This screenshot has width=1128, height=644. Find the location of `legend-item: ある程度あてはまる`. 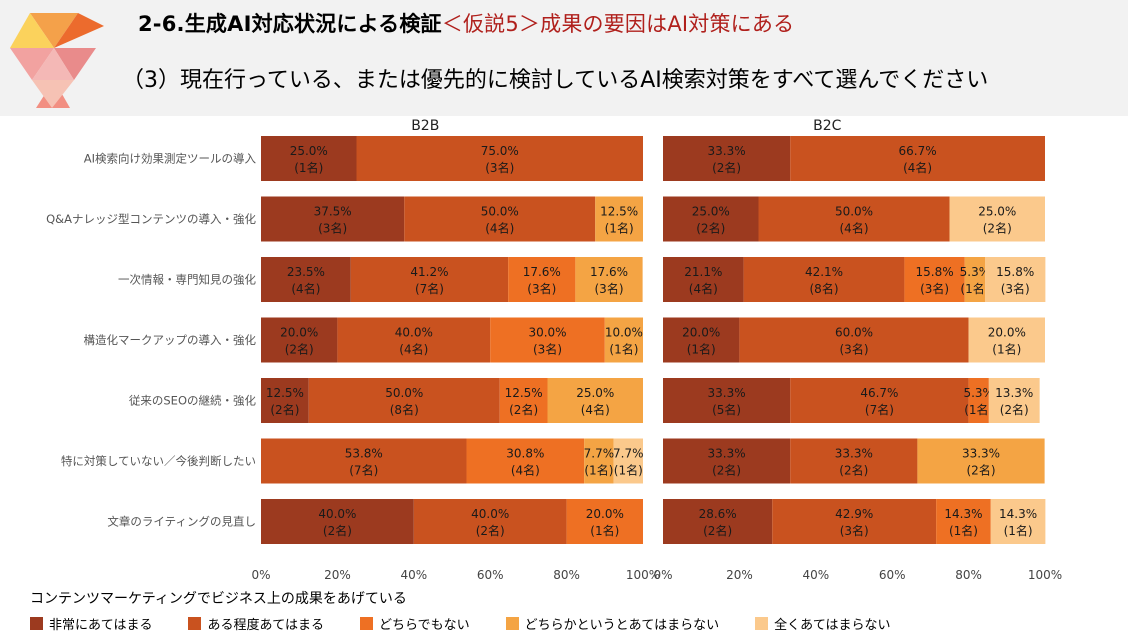

legend-item: ある程度あてはまる is located at coordinates (256, 623).